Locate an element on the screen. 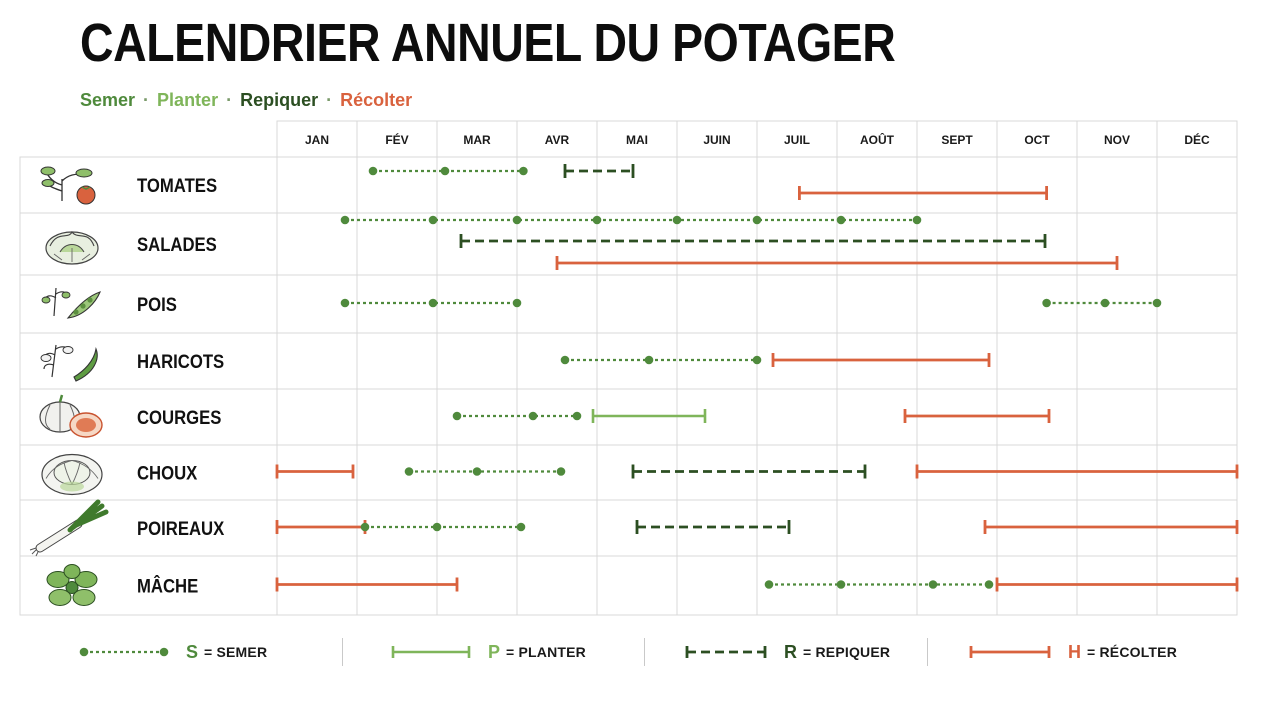 The width and height of the screenshot is (1280, 702). subtitle-recolter: Récolter is located at coordinates (376, 100).